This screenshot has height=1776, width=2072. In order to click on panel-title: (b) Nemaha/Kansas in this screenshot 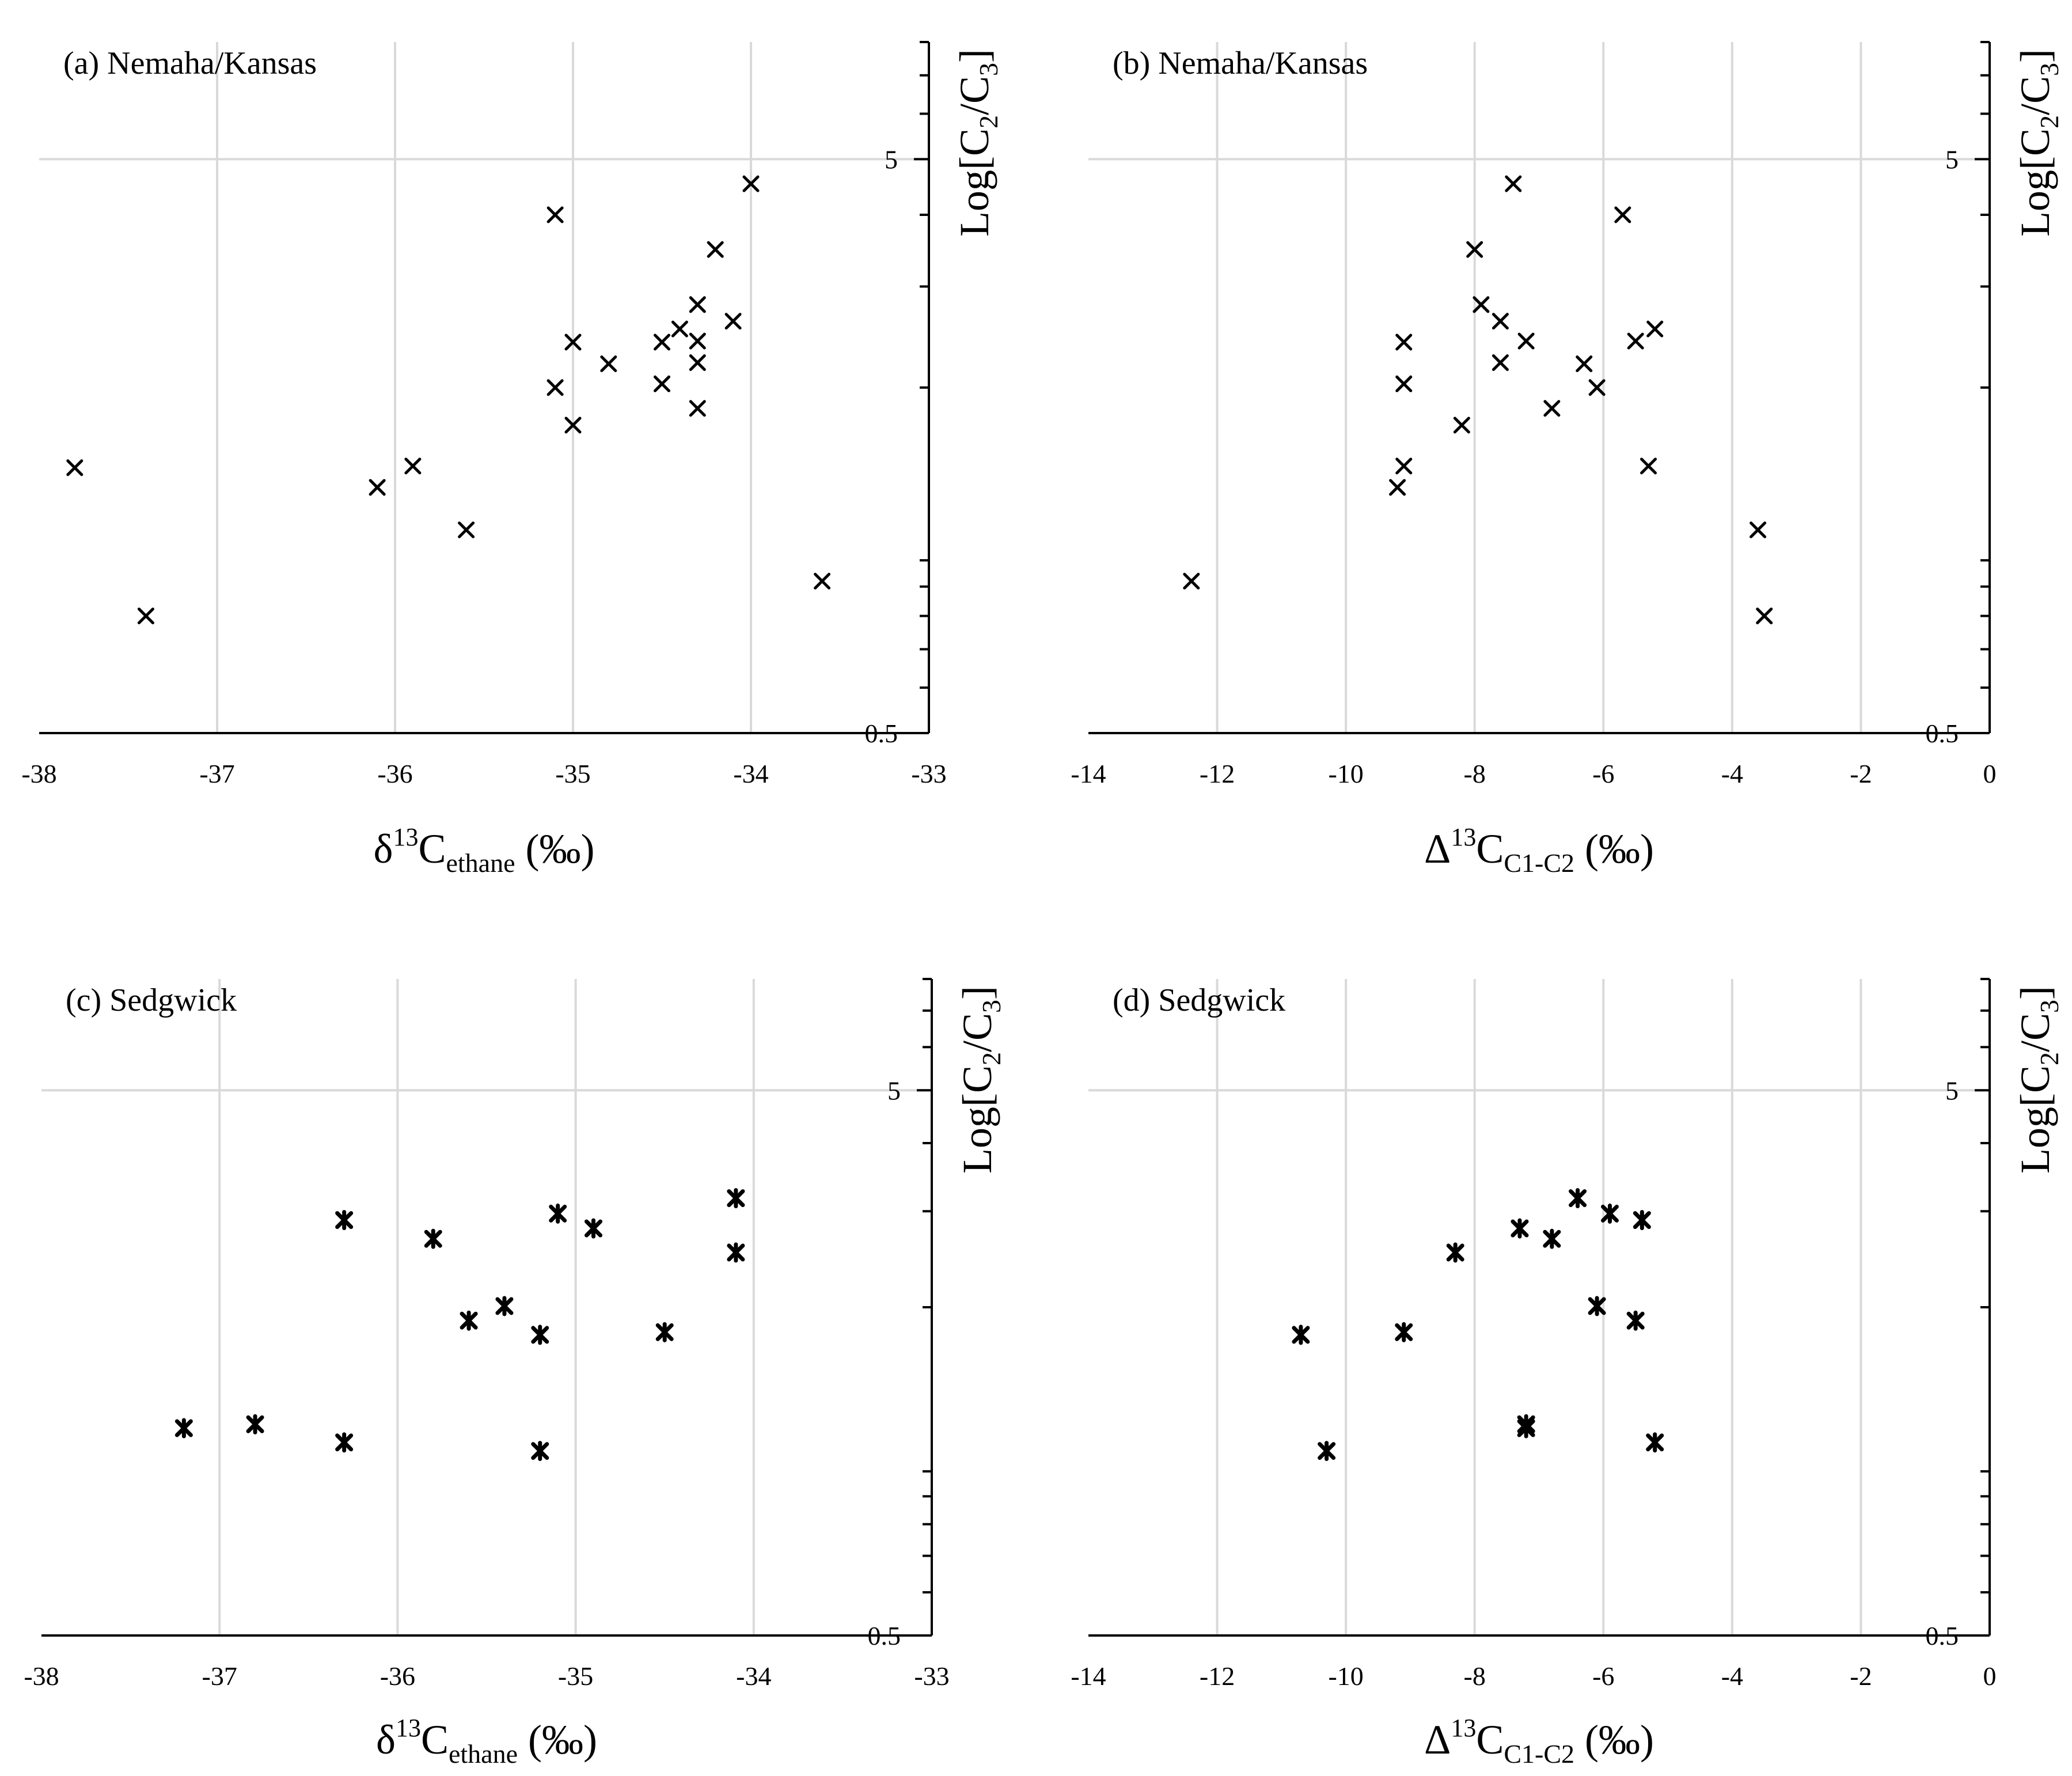, I will do `click(1240, 63)`.